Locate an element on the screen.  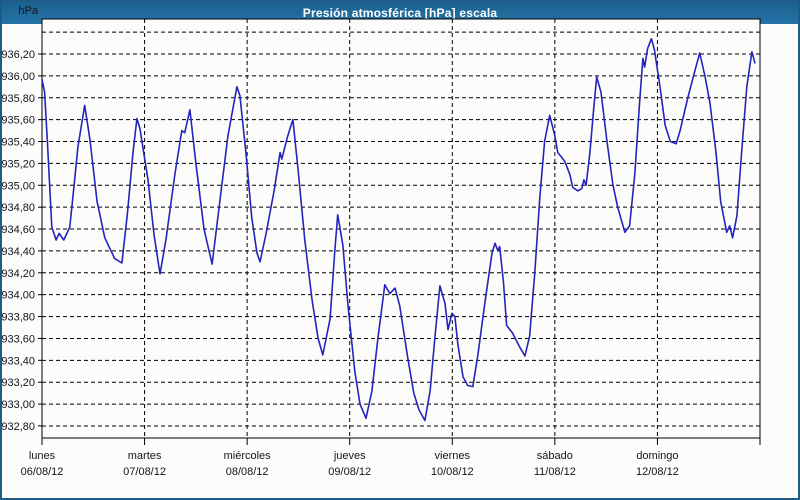
y-tick-label: 935,20 is located at coordinates (18, 164).